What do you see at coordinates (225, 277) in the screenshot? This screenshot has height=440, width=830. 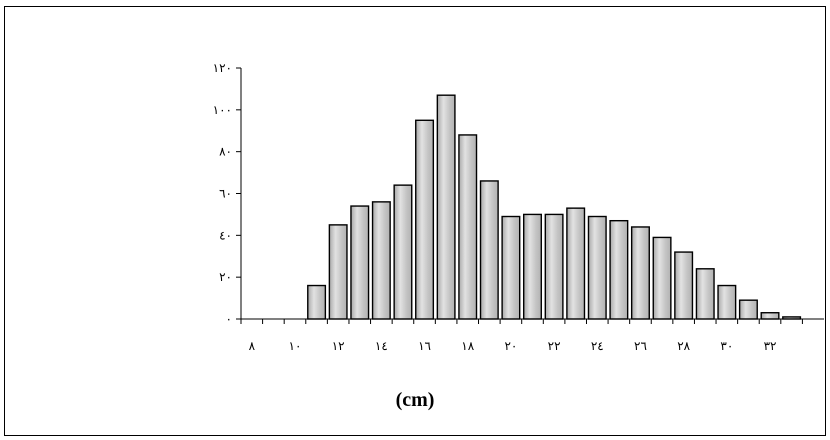 I see `y-tick-label: ٢٠` at bounding box center [225, 277].